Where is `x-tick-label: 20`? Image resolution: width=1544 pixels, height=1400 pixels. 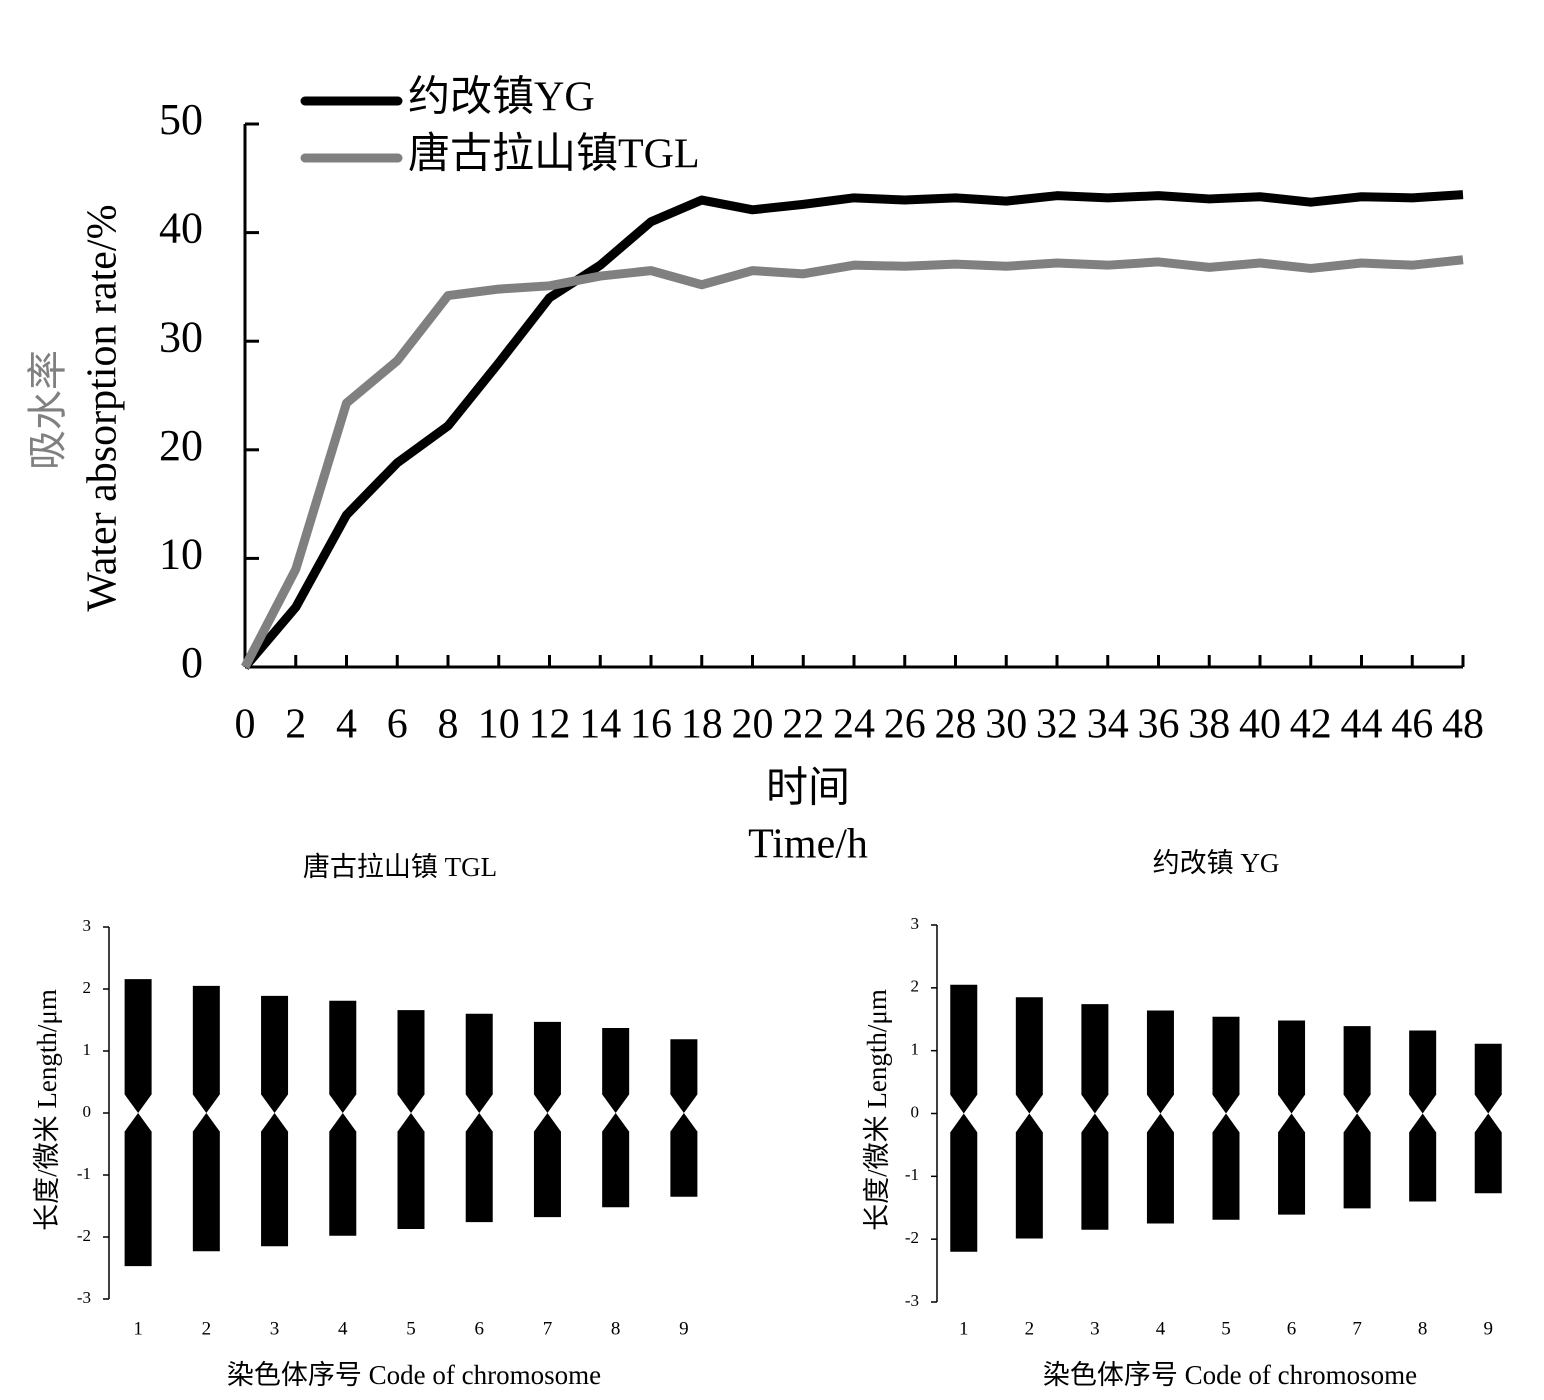
x-tick-label: 20 is located at coordinates (753, 725).